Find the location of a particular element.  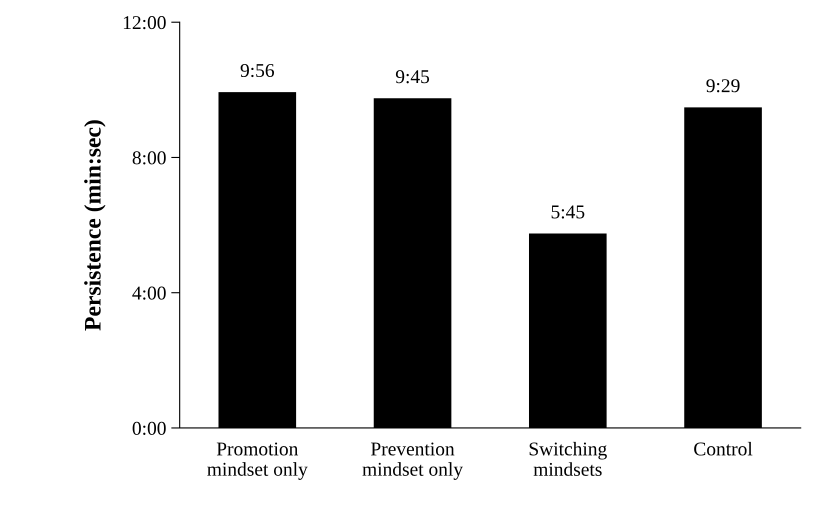

data-label: 9:56 is located at coordinates (257, 71).